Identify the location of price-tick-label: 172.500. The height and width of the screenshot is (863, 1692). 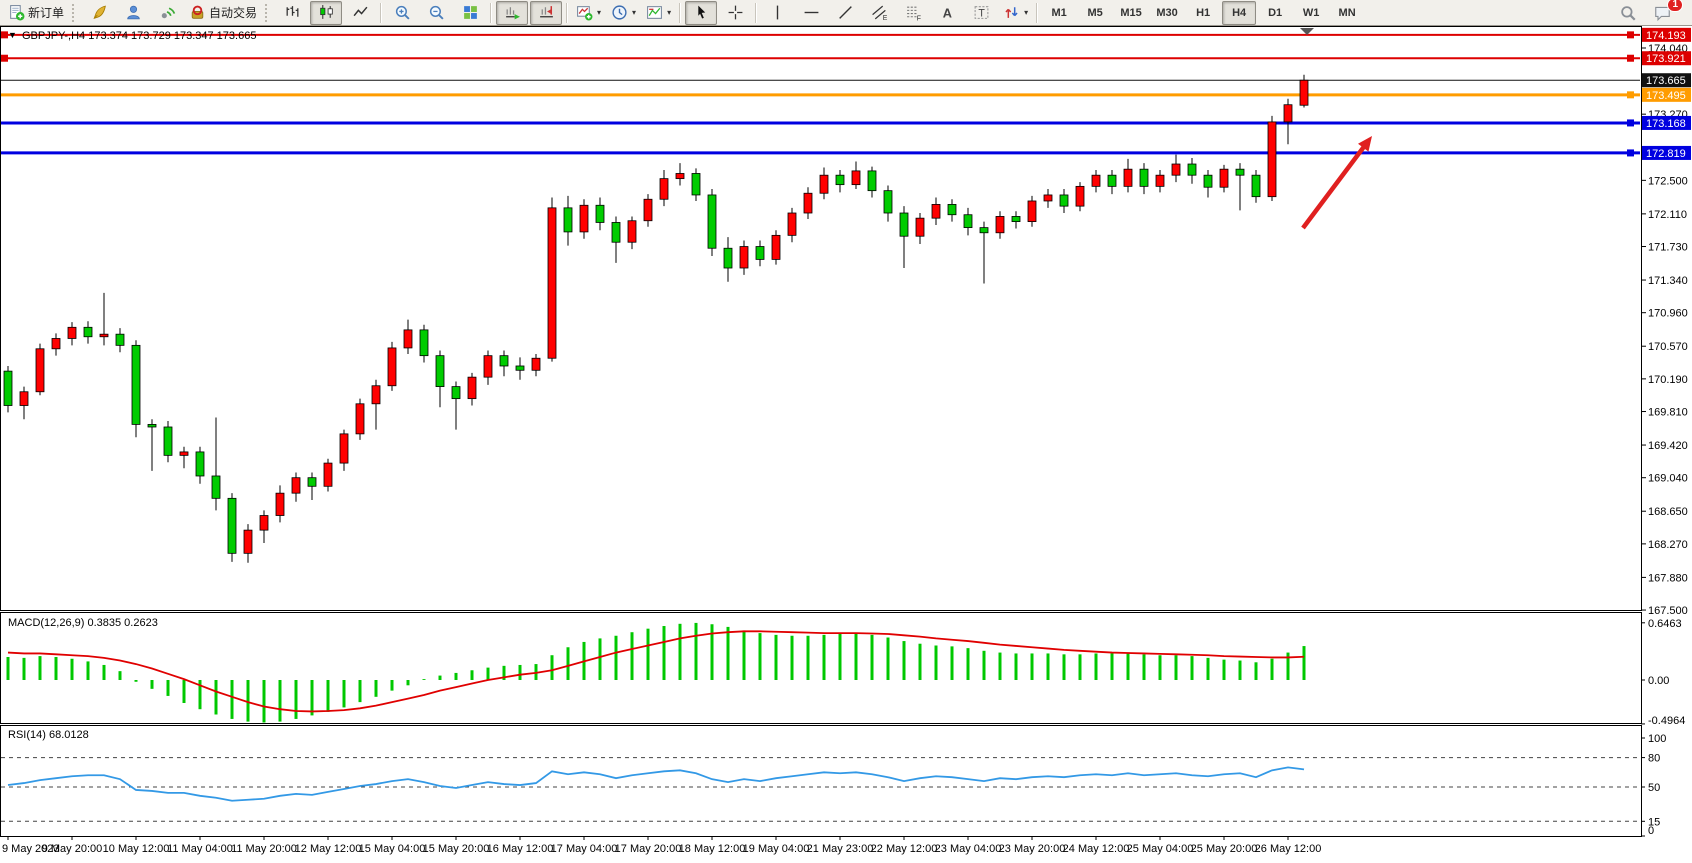
(1668, 181).